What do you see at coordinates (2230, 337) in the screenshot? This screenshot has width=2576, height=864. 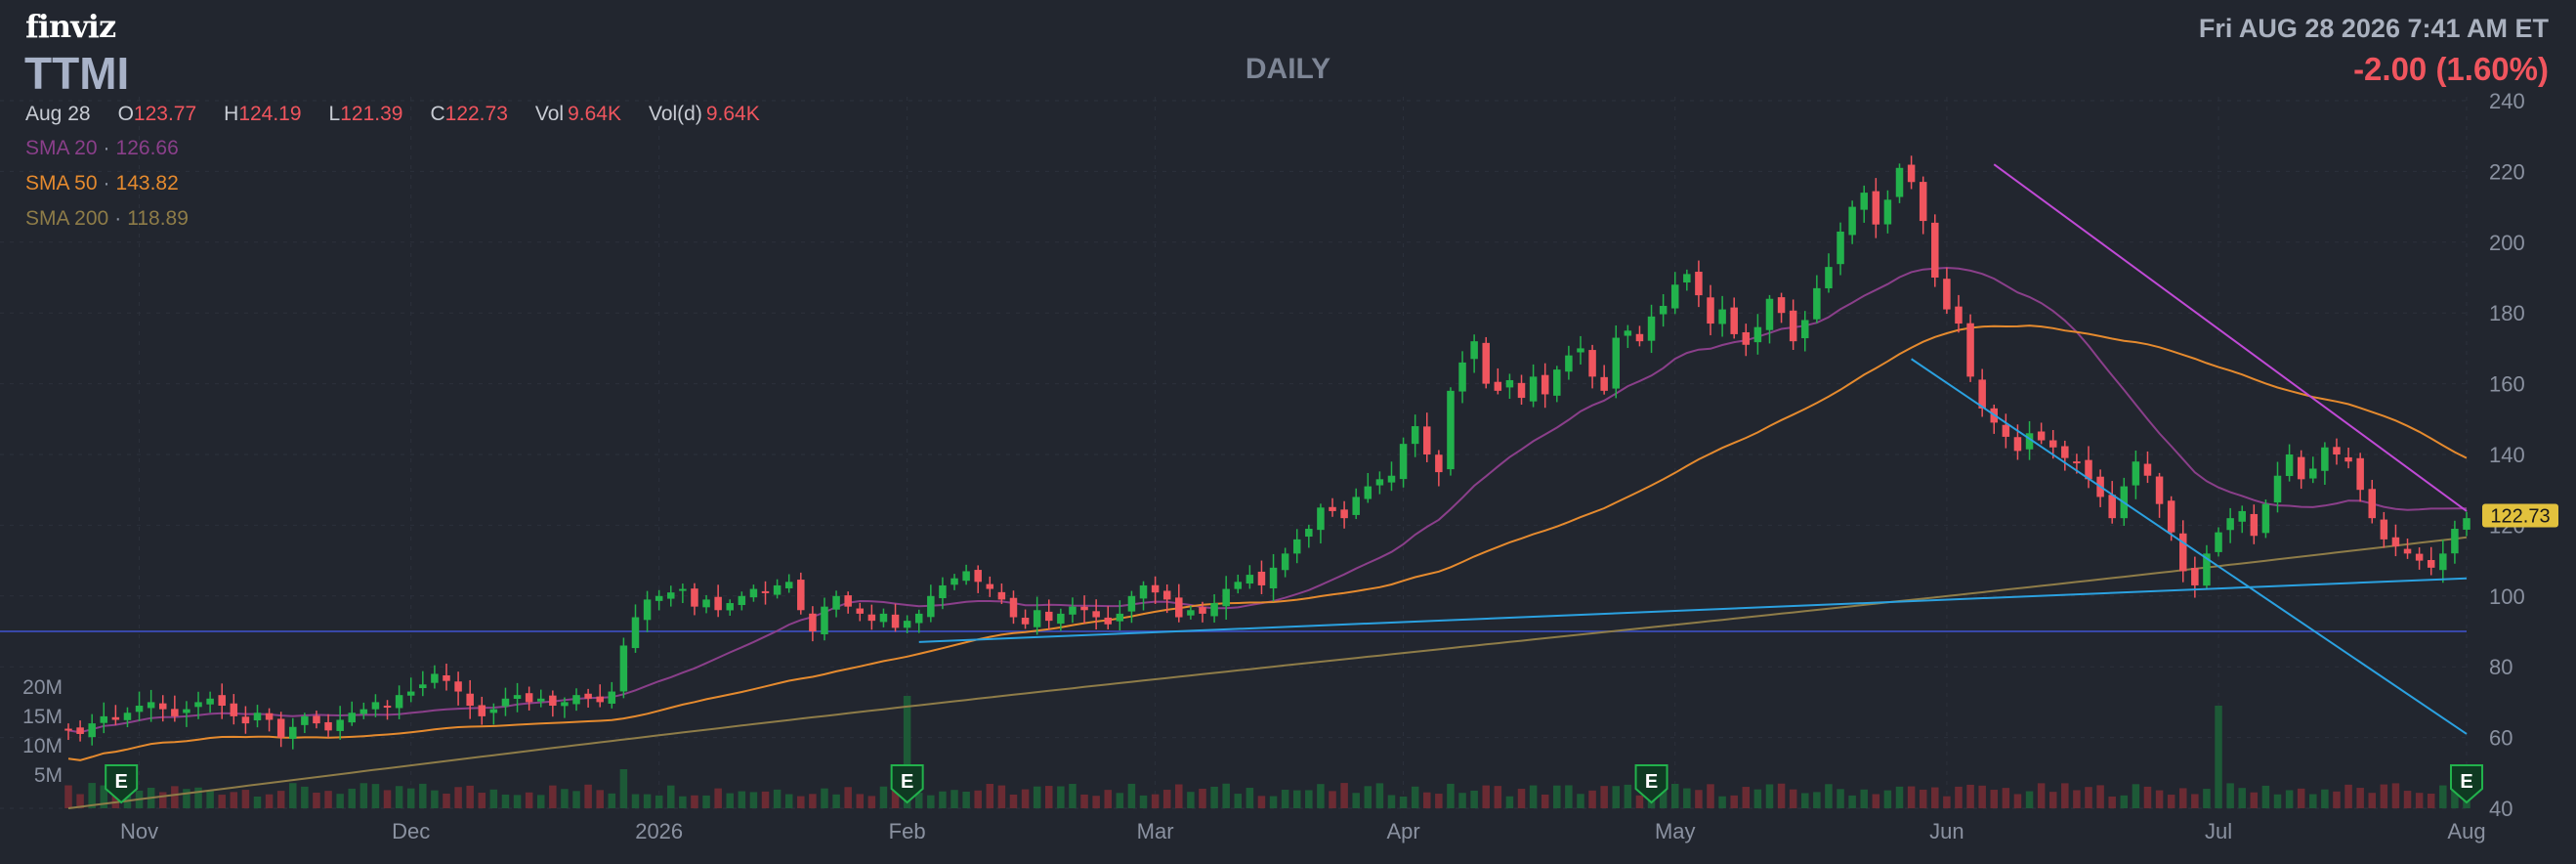 I see `trendline` at bounding box center [2230, 337].